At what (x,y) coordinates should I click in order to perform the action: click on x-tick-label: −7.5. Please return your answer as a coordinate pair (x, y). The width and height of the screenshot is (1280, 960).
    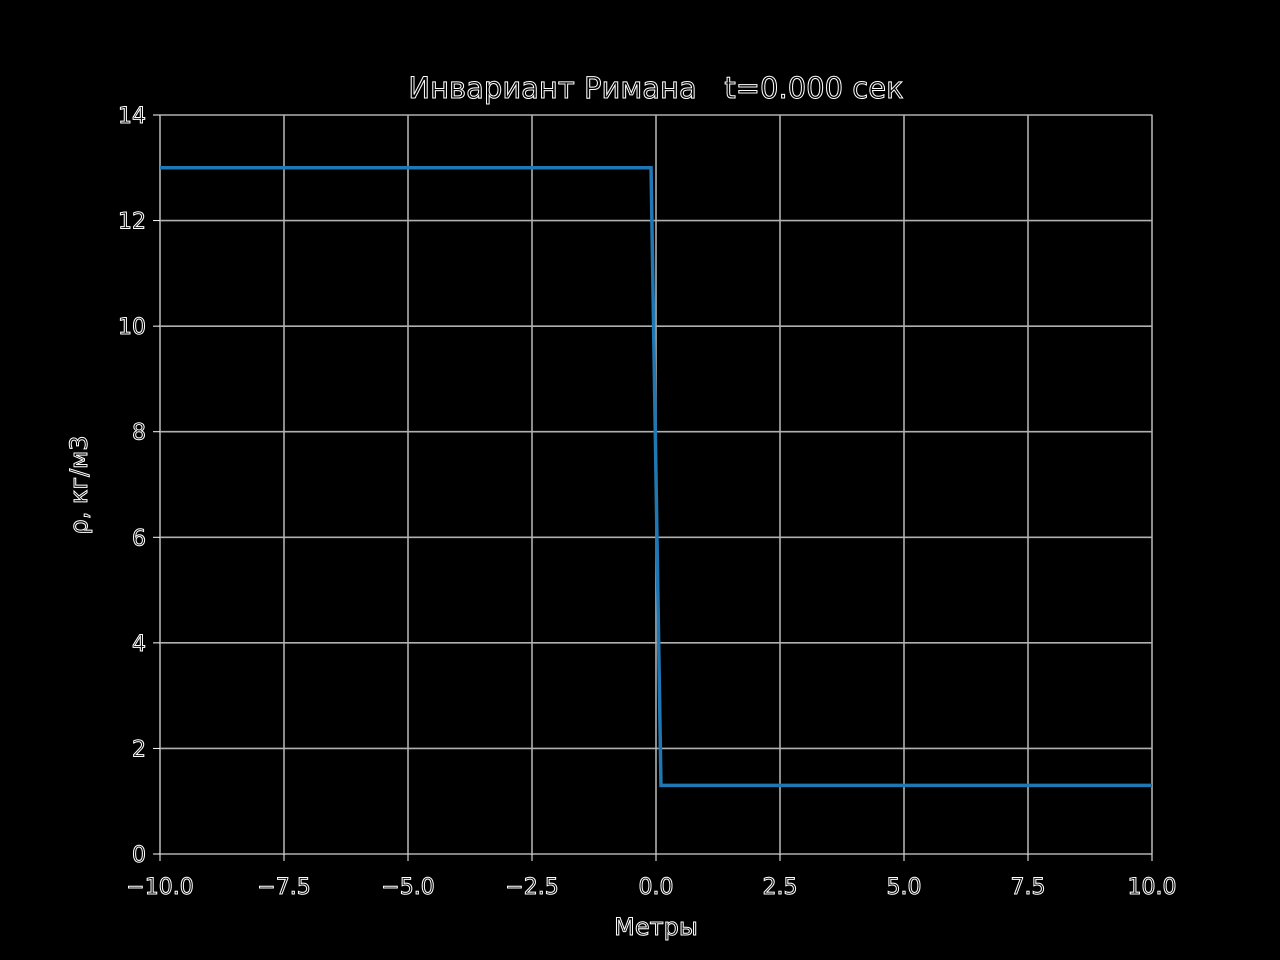
    Looking at the image, I should click on (283, 887).